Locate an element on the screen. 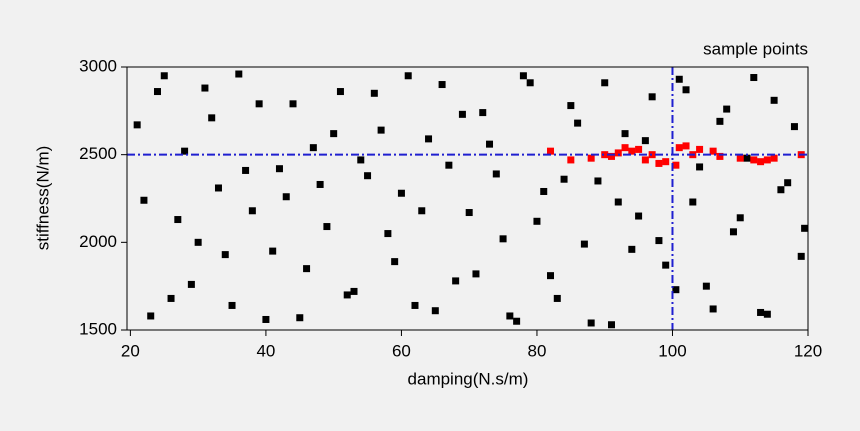 The height and width of the screenshot is (431, 860). y-tick-label: 3000 is located at coordinates (98, 65).